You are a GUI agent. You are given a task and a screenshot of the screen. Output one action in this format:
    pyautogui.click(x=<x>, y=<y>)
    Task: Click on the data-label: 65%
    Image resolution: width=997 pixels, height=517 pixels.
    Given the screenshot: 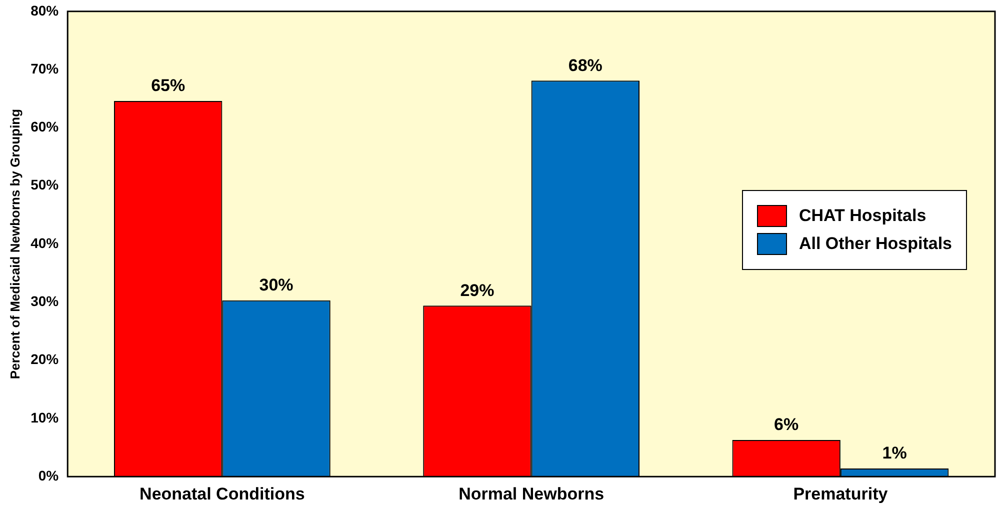 What is the action you would take?
    pyautogui.click(x=168, y=86)
    